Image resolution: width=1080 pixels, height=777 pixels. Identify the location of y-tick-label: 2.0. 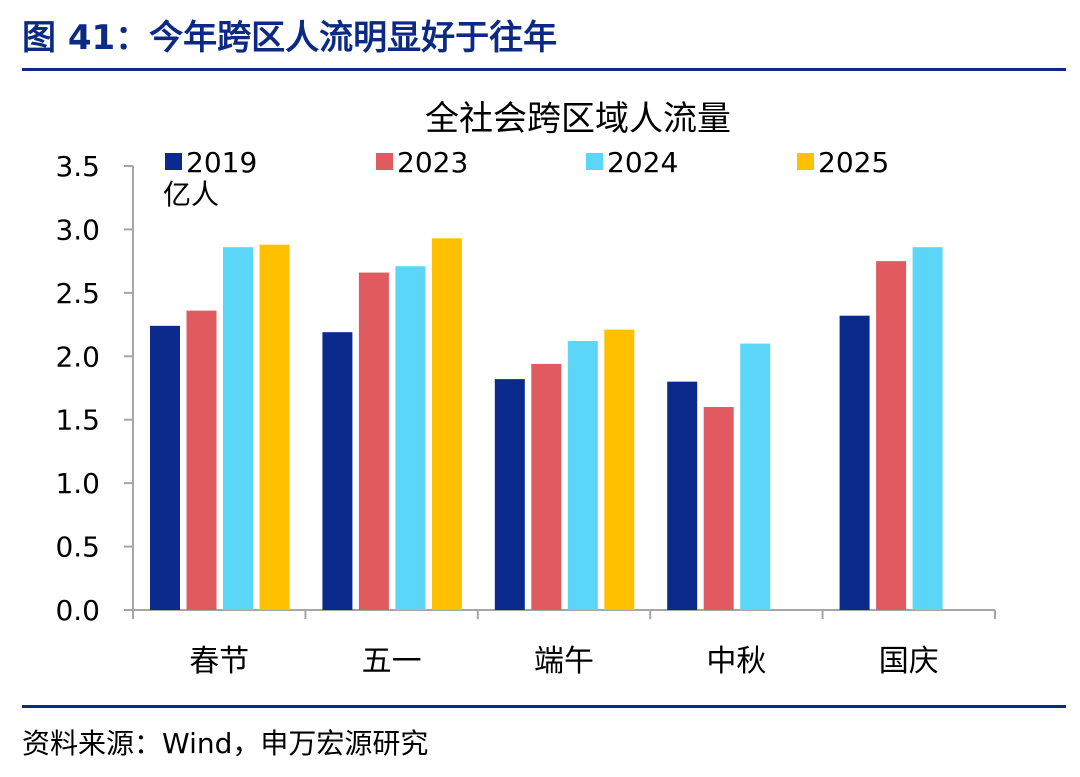
(77, 356).